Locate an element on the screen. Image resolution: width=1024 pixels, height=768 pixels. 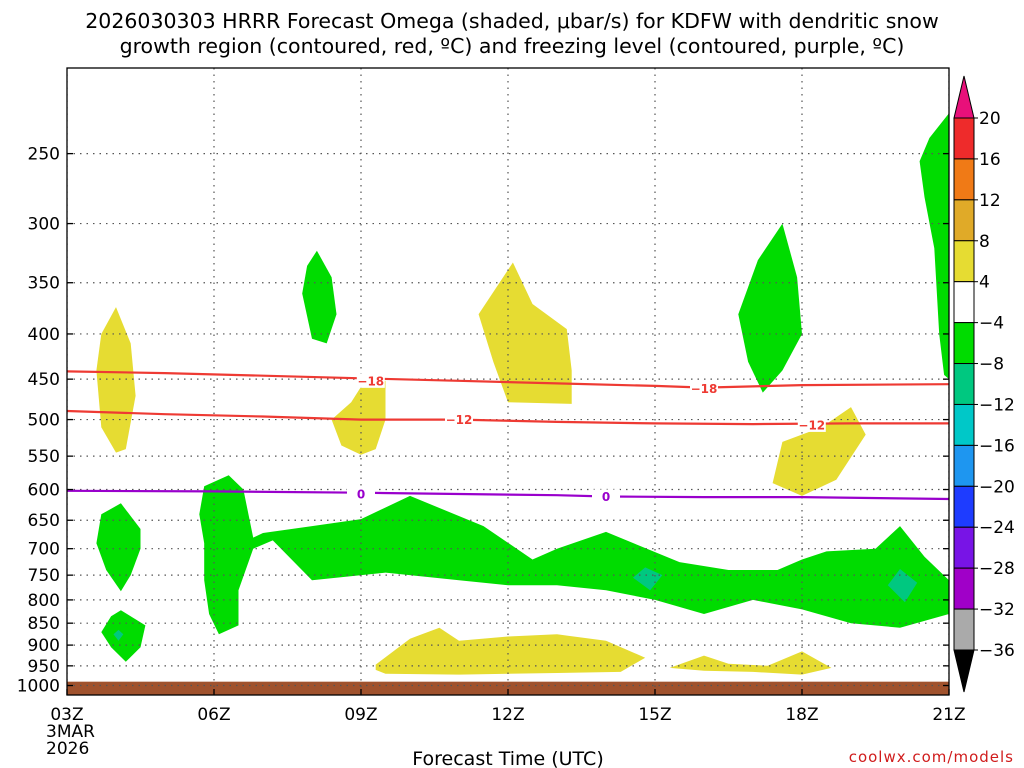
y-tick-label-250: 250 is located at coordinates (44, 155).